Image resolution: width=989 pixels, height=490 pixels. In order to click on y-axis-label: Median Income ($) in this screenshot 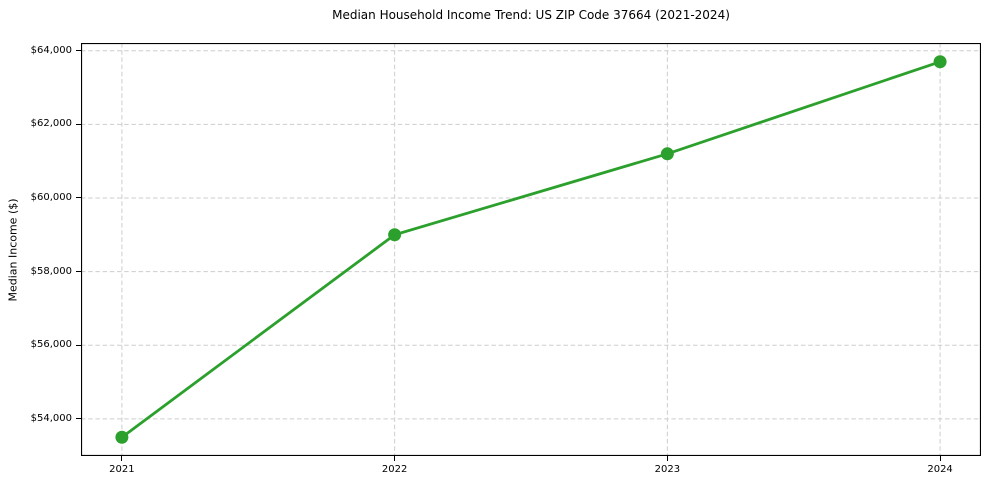, I will do `click(13, 250)`.